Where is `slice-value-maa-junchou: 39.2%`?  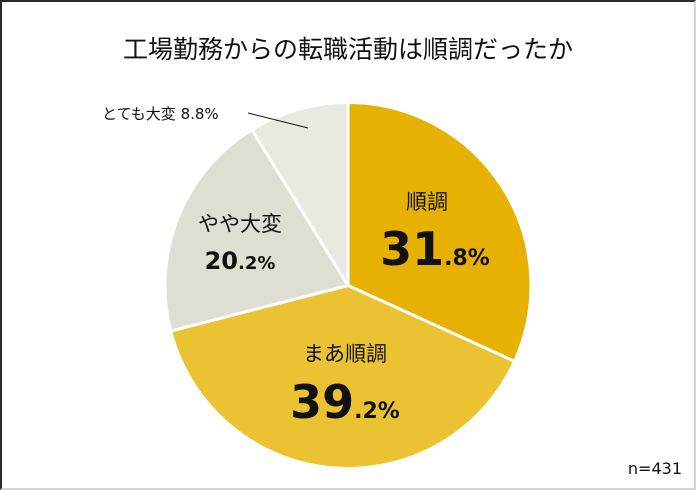
slice-value-maa-junchou: 39.2% is located at coordinates (345, 402).